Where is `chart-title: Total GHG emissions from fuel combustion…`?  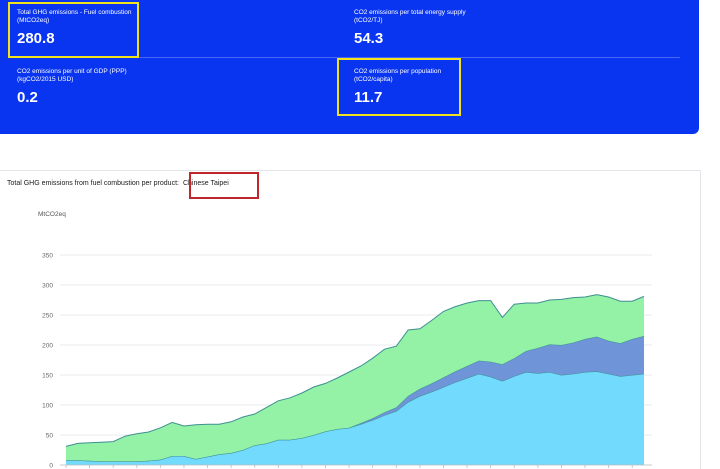
chart-title: Total GHG emissions from fuel combustion… is located at coordinates (118, 183).